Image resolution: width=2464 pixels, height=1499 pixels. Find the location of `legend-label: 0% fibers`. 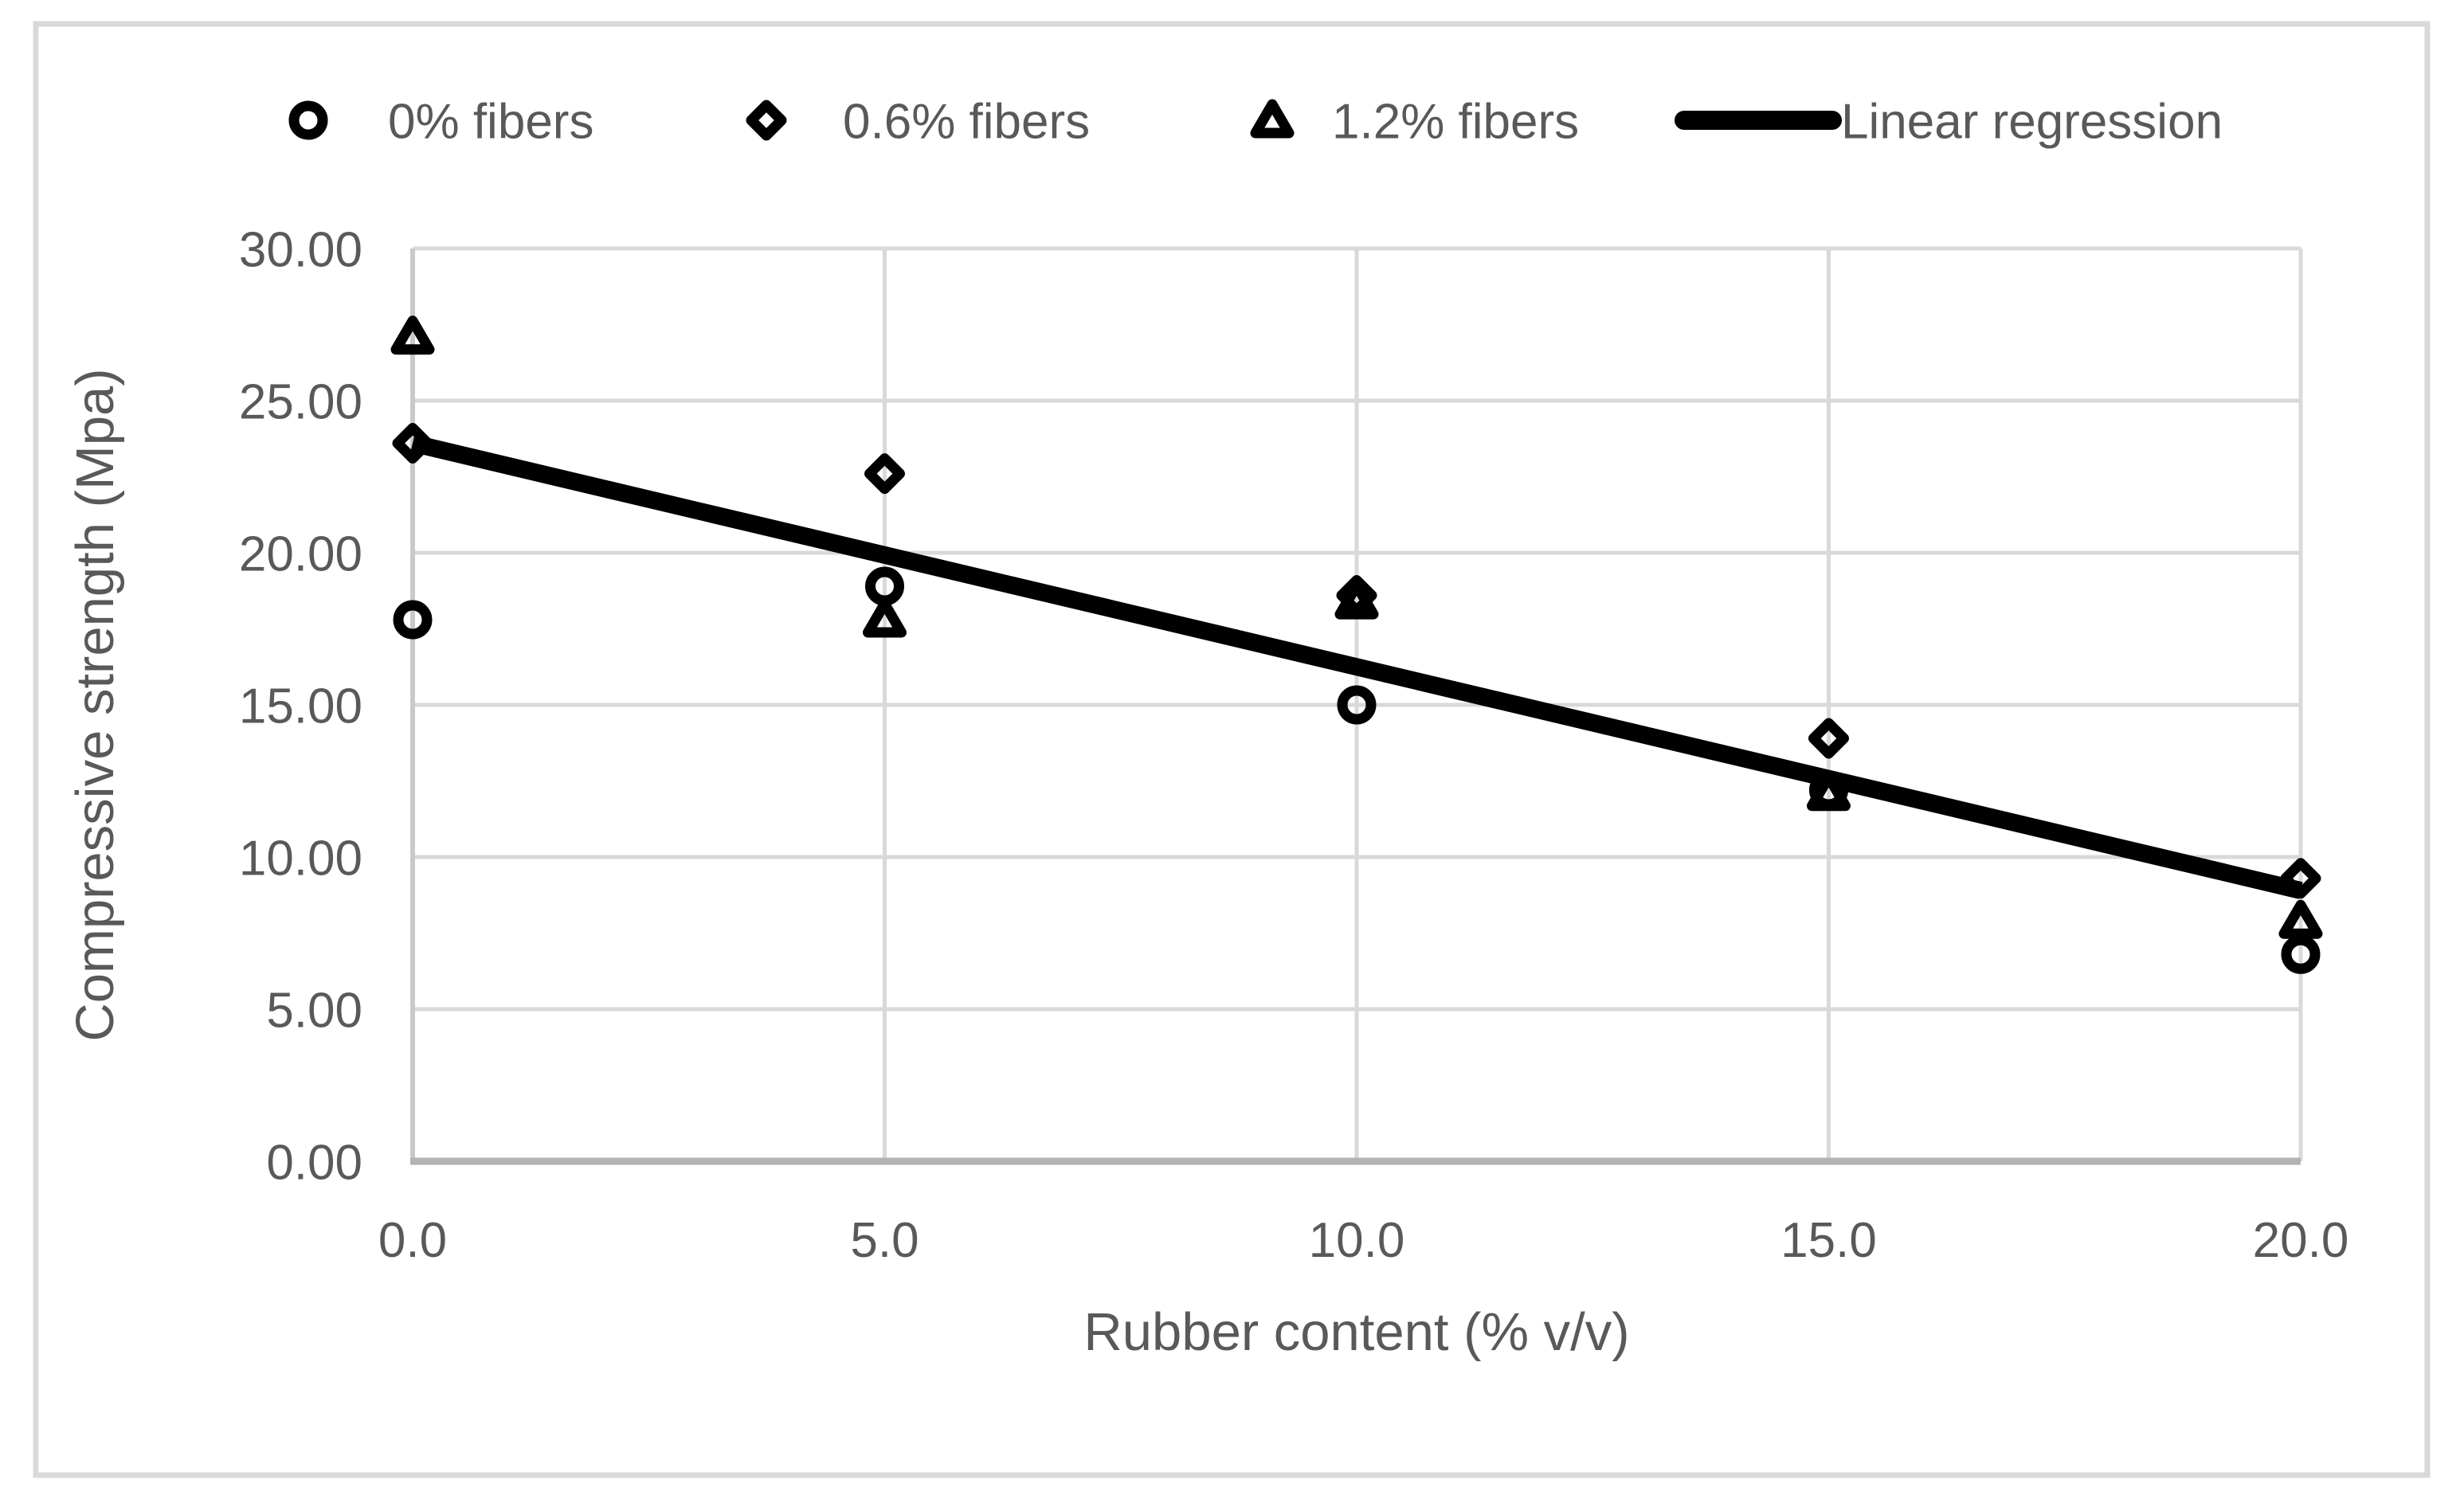

legend-label: 0% fibers is located at coordinates (490, 122).